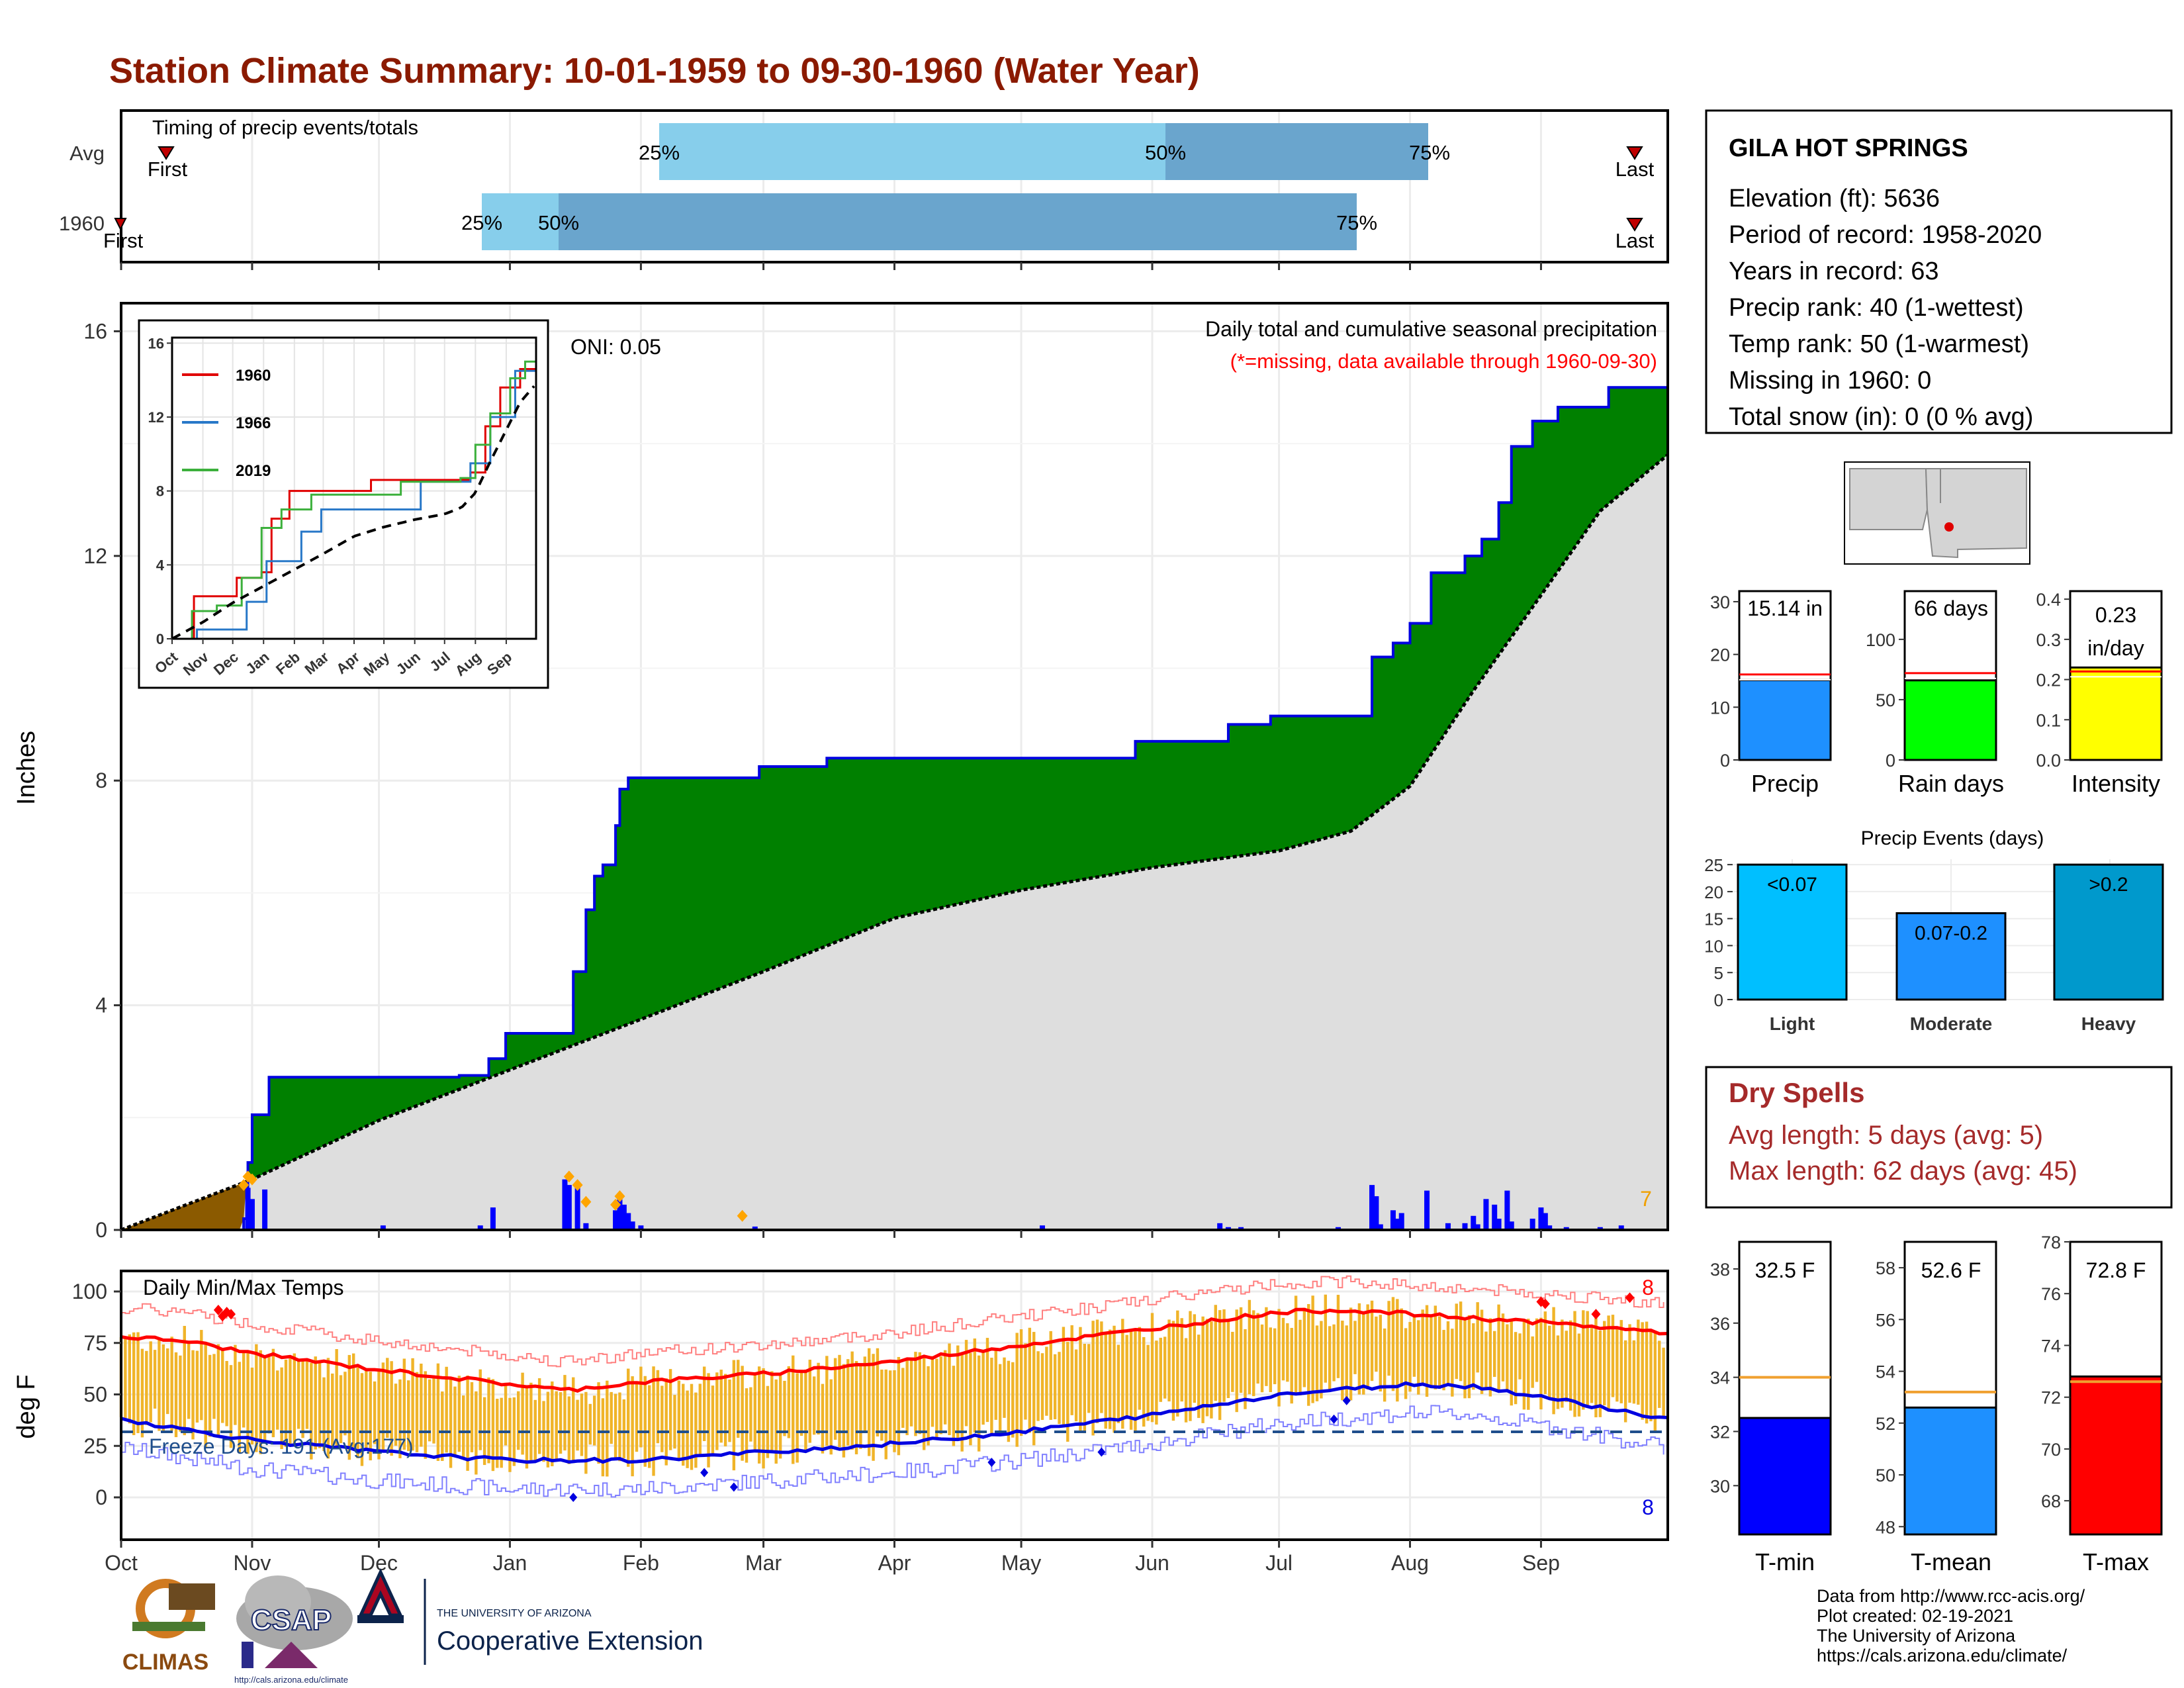 The image size is (2184, 1688). I want to click on precip-ytick: 16, so click(95, 331).